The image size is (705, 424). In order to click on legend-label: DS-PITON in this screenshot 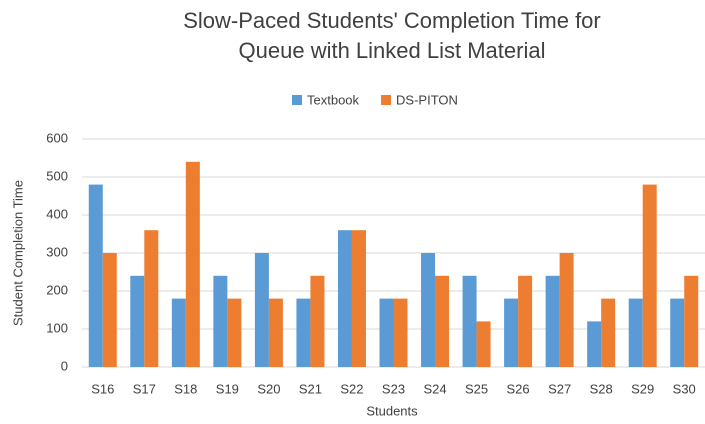, I will do `click(427, 99)`.